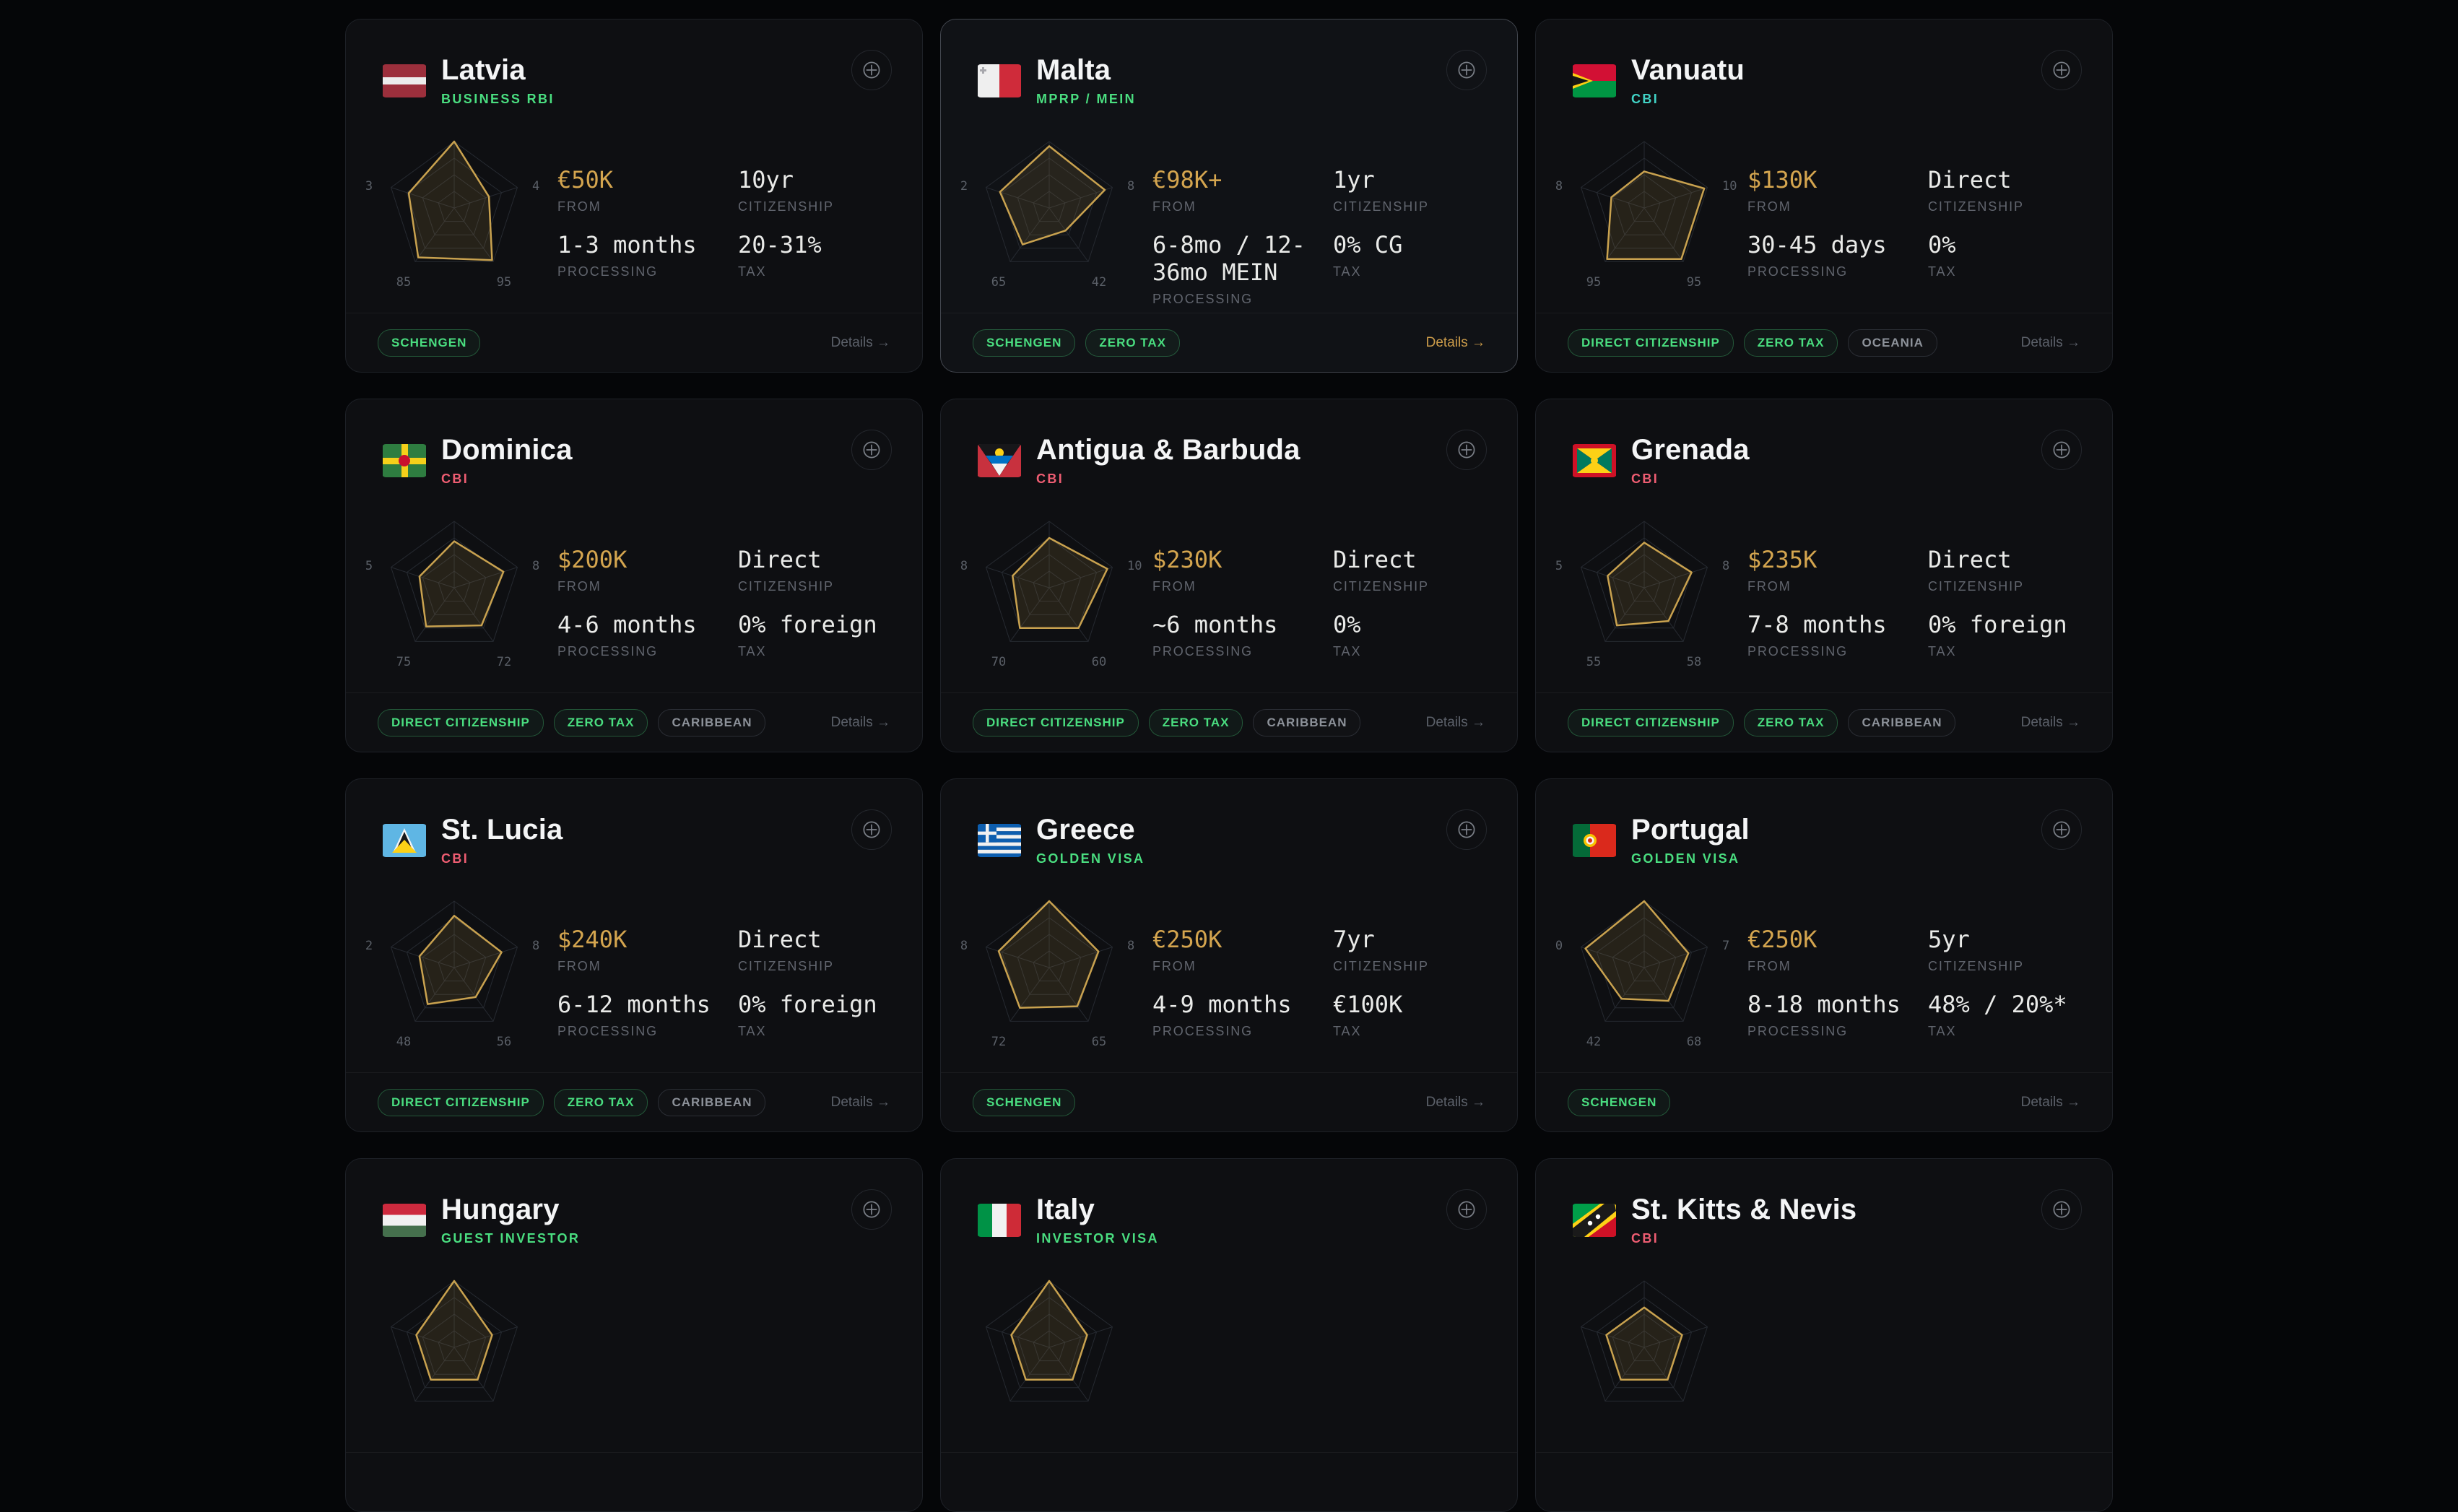 The width and height of the screenshot is (2458, 1512). Describe the element at coordinates (1688, 70) in the screenshot. I see `country-name: Vanuatu` at that location.